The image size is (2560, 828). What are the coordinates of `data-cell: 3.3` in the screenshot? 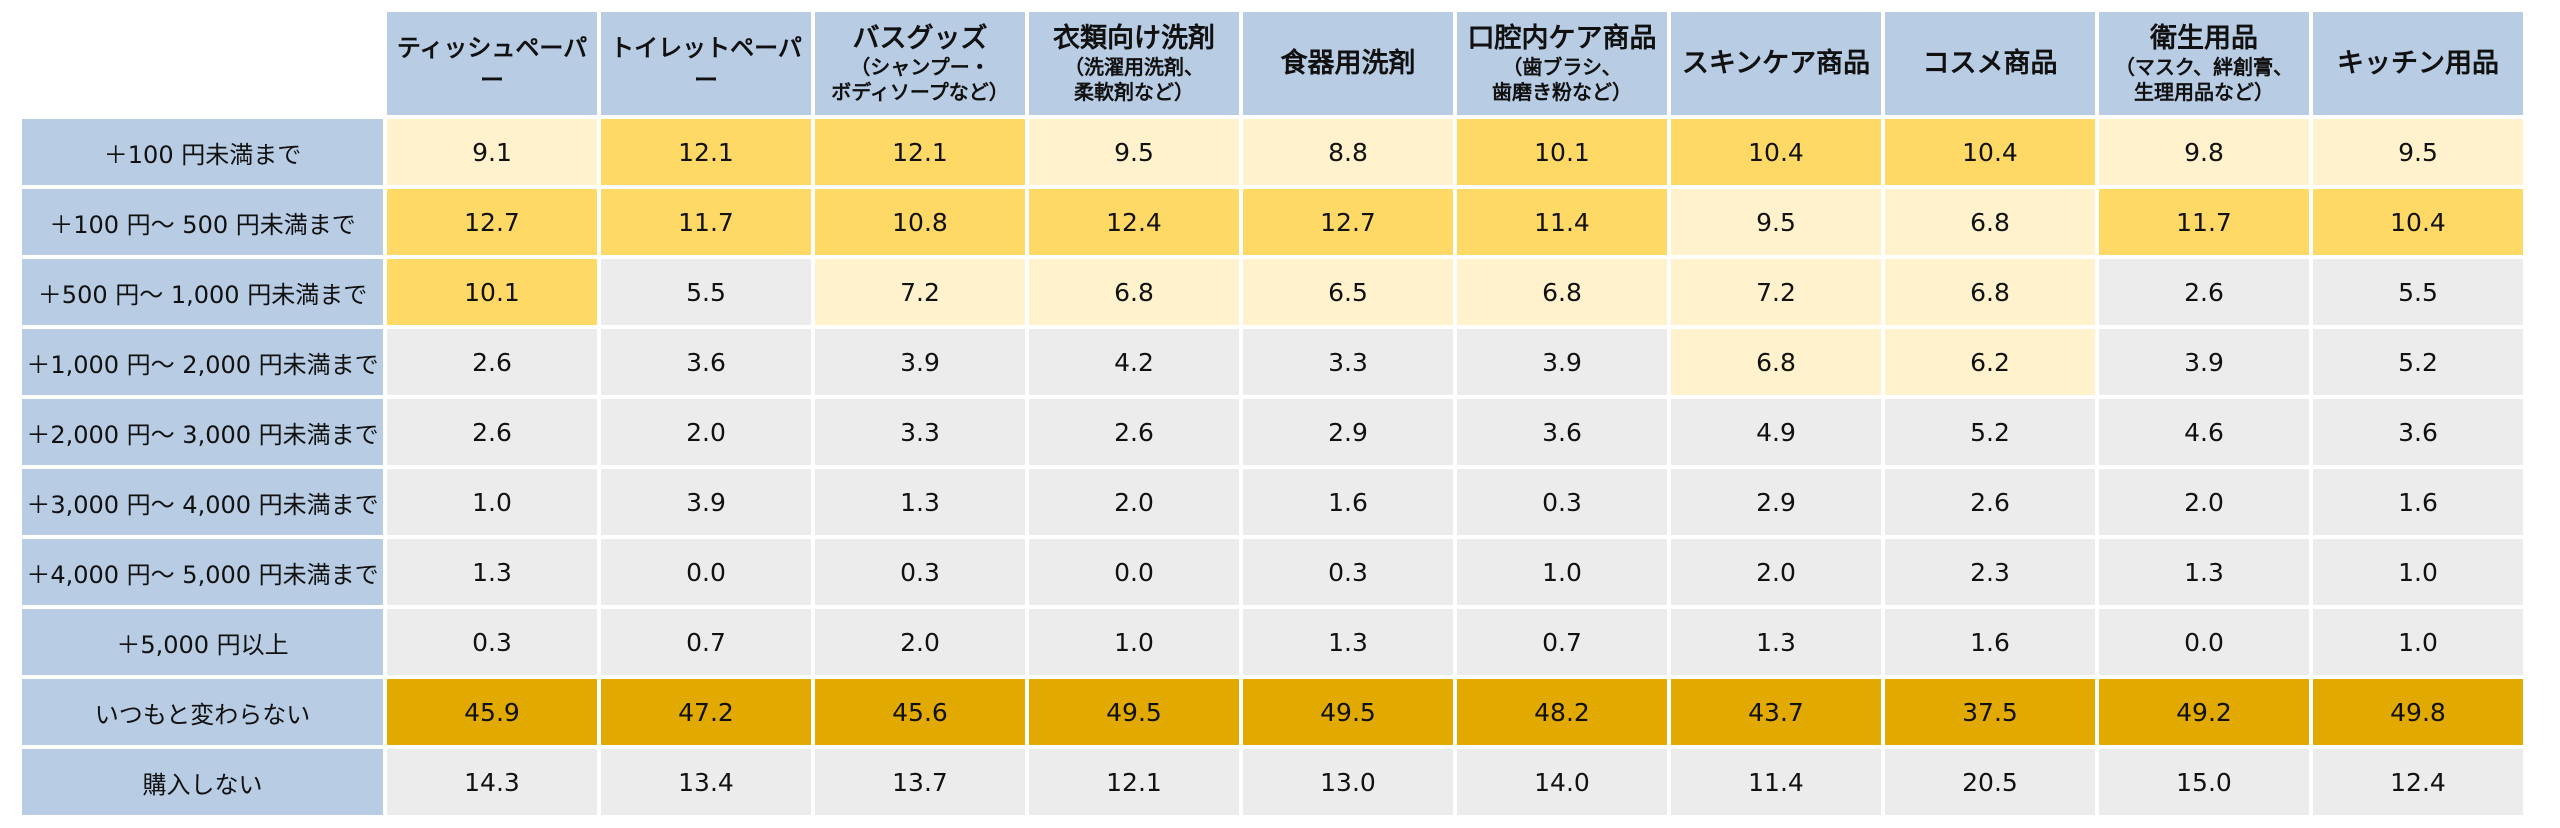 It's located at (1348, 362).